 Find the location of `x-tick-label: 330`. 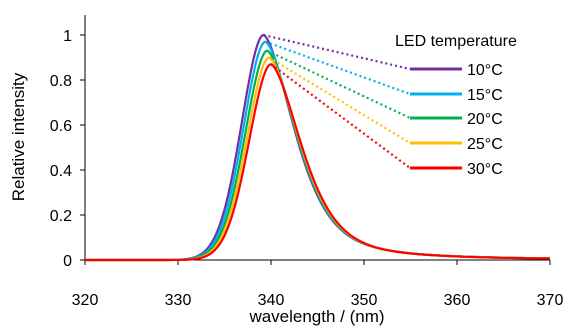

x-tick-label: 330 is located at coordinates (178, 300).